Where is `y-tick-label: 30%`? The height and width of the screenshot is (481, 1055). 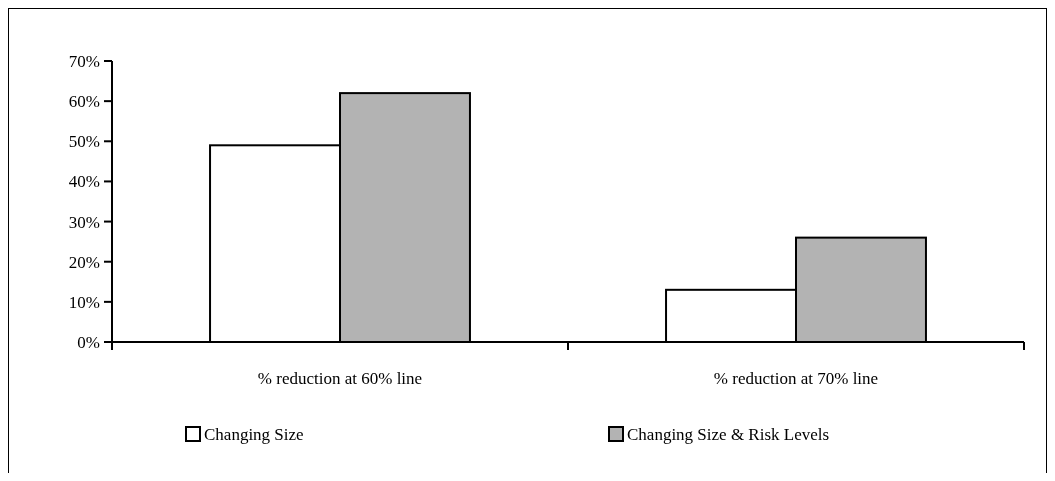 y-tick-label: 30% is located at coordinates (84, 222).